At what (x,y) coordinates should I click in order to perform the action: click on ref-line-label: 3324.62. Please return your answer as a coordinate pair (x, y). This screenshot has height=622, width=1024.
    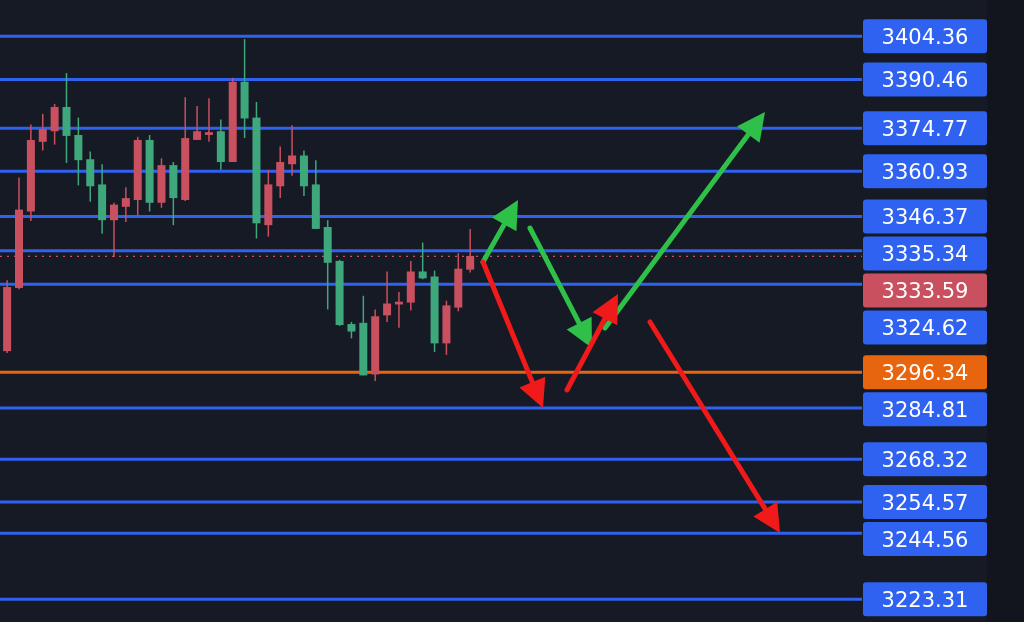
    Looking at the image, I should click on (925, 328).